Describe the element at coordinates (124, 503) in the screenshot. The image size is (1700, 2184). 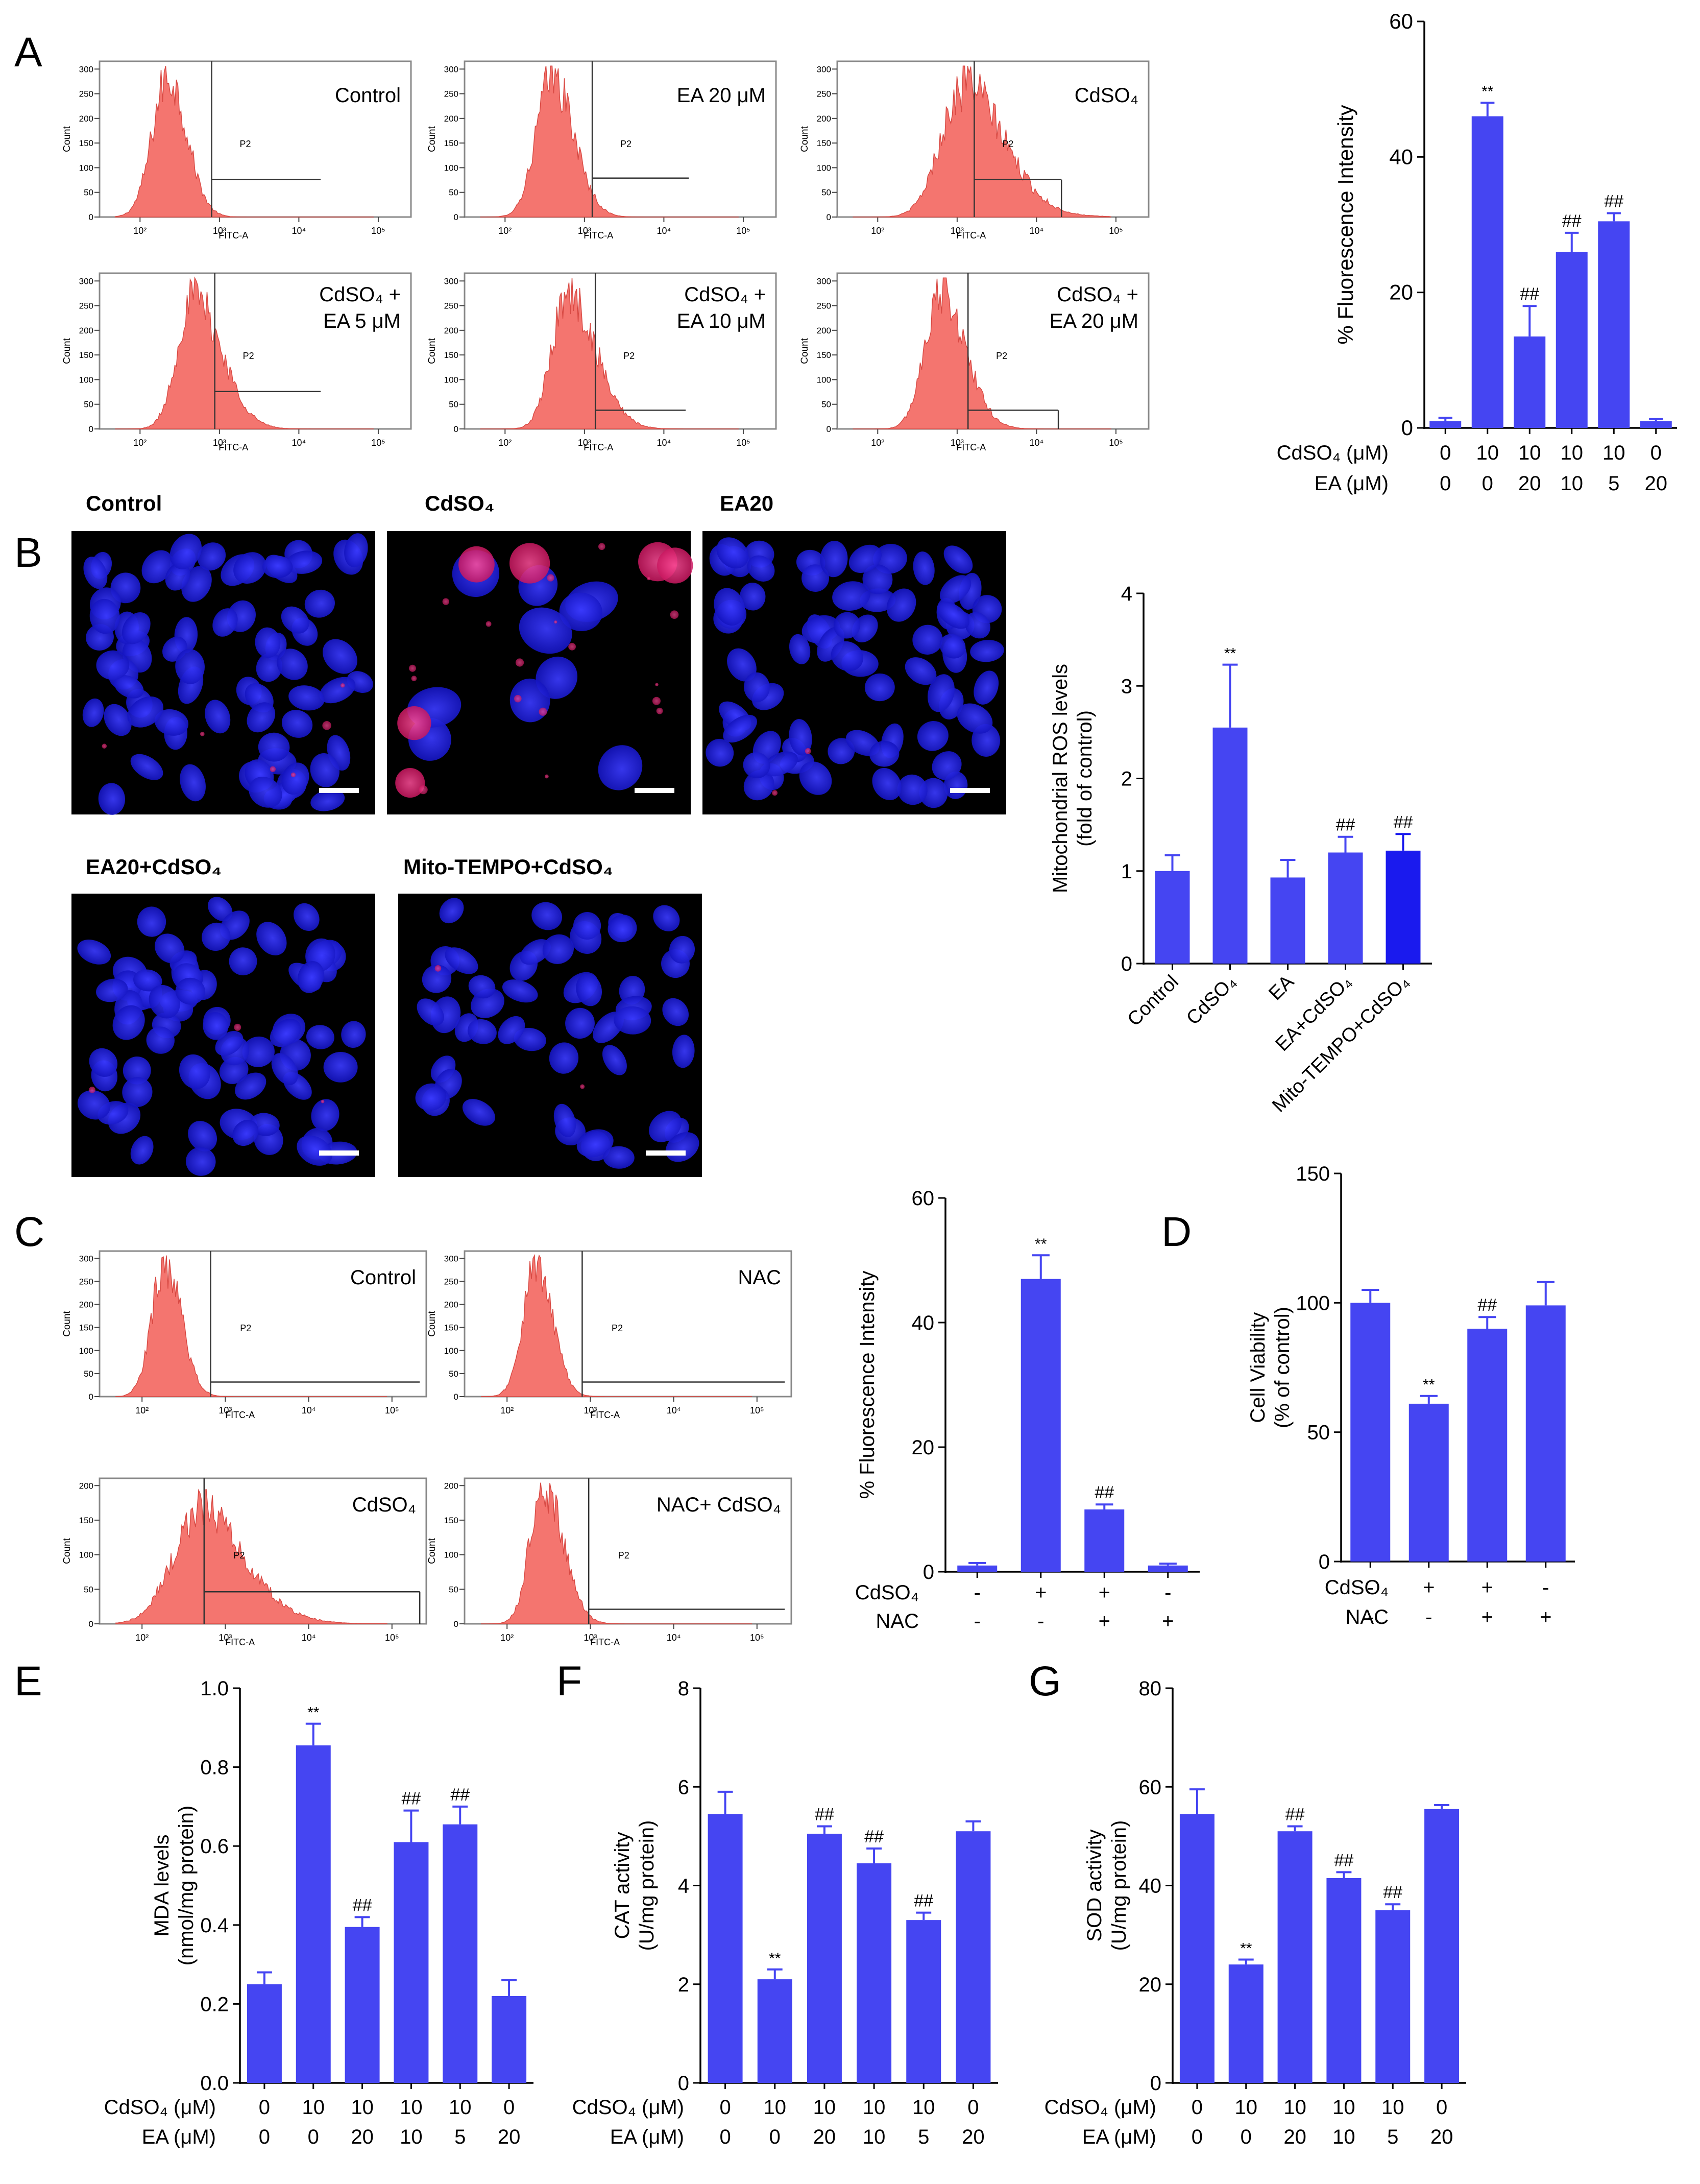
I see `image-label: Control` at that location.